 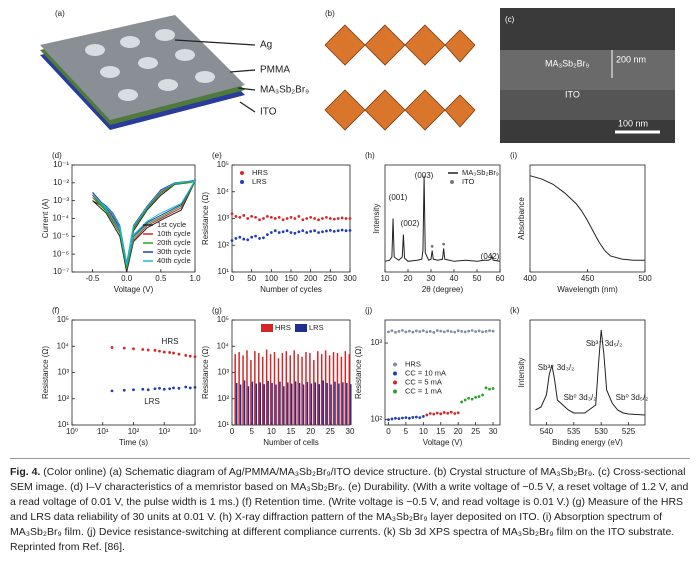 What do you see at coordinates (588, 278) in the screenshot?
I see `x-tick-label: 450` at bounding box center [588, 278].